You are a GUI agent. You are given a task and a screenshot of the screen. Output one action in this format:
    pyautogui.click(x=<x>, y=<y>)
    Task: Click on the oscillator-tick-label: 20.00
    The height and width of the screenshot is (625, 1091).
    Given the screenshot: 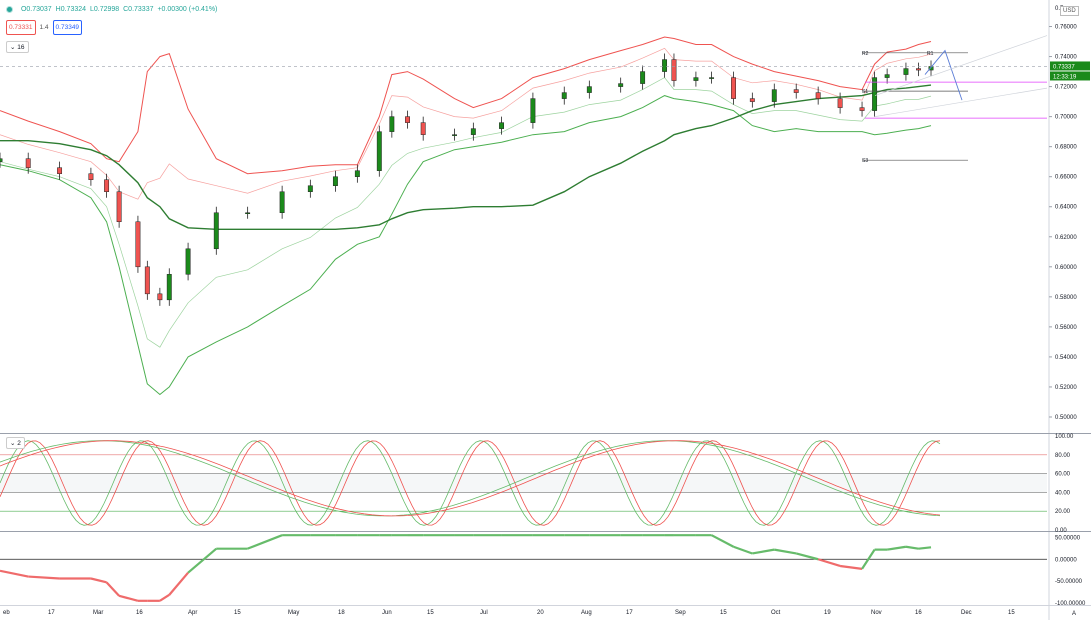 What is the action you would take?
    pyautogui.click(x=1063, y=512)
    